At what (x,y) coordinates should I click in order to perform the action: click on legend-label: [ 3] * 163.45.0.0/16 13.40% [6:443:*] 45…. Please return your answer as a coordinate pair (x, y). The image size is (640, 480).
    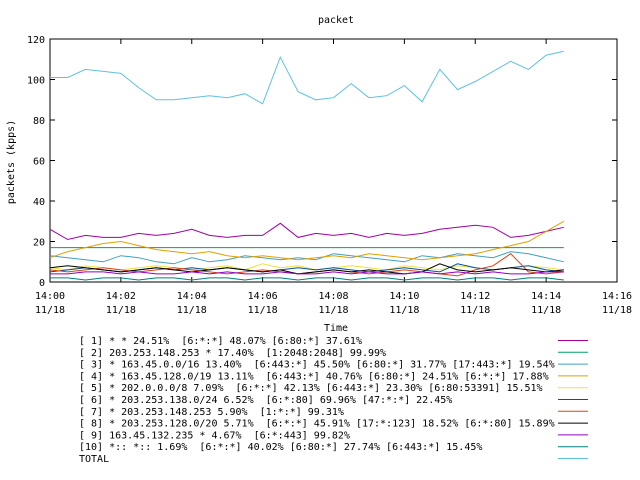
    Looking at the image, I should click on (317, 365).